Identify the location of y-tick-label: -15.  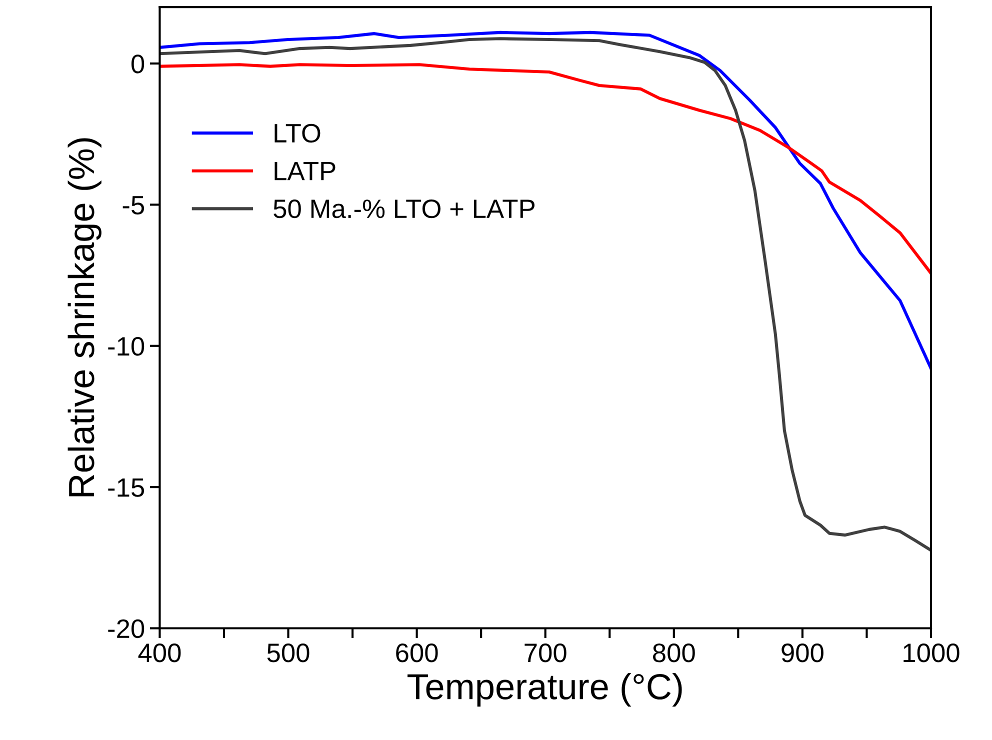
(126, 487).